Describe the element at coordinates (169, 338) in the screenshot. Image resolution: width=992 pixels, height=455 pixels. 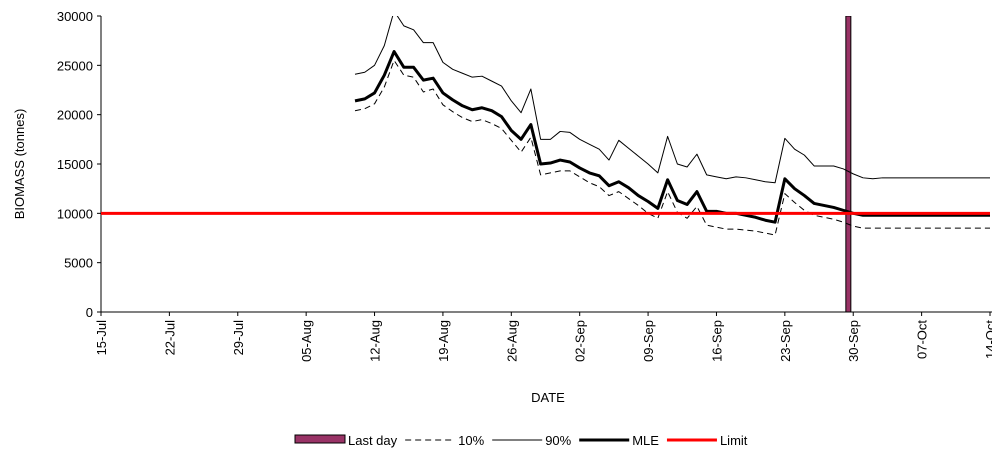
I see `x-tick-label: 22-Jul` at that location.